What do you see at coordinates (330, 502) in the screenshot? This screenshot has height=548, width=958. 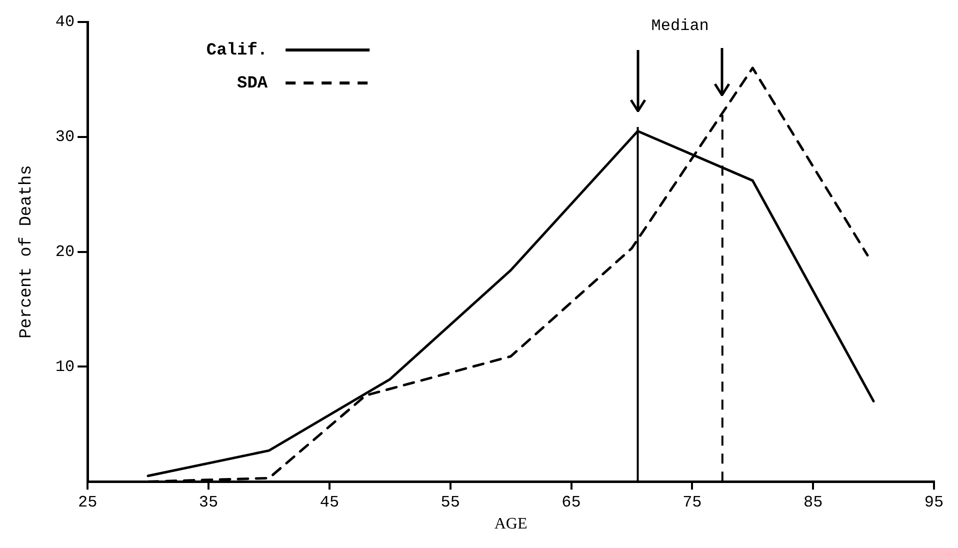 I see `x-tick-label: 45` at bounding box center [330, 502].